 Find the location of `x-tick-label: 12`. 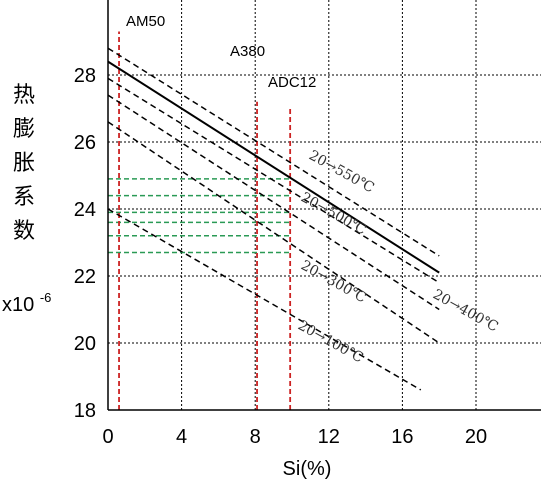

x-tick-label: 12 is located at coordinates (329, 437).